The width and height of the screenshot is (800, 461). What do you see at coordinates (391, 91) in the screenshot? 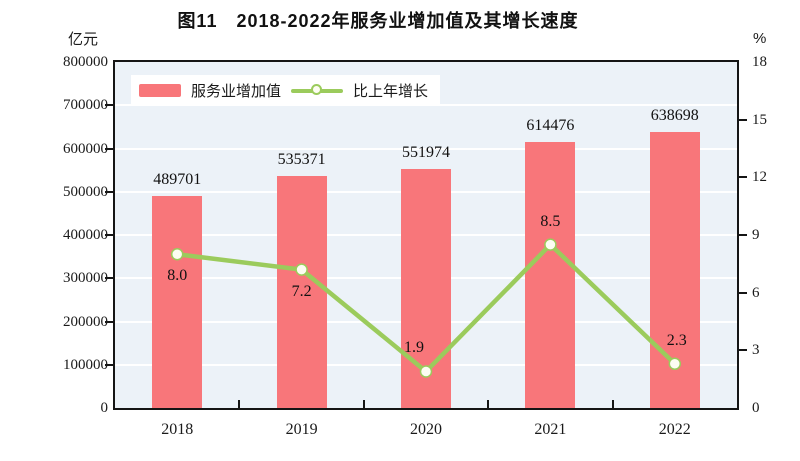
I see `legend-label-line-series: 比上年增长` at bounding box center [391, 91].